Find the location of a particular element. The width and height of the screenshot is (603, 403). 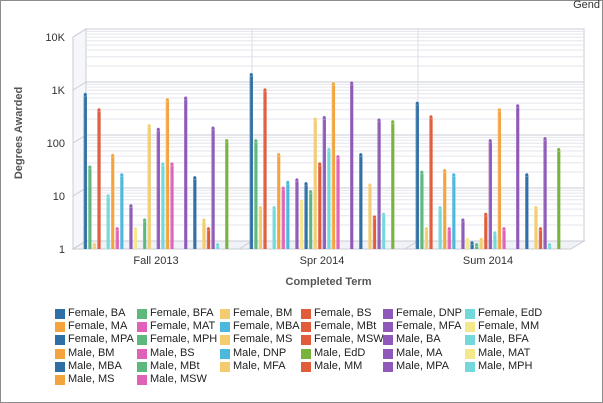

bar: Male, MPA — Sum 2014: 120 is located at coordinates (545, 192).